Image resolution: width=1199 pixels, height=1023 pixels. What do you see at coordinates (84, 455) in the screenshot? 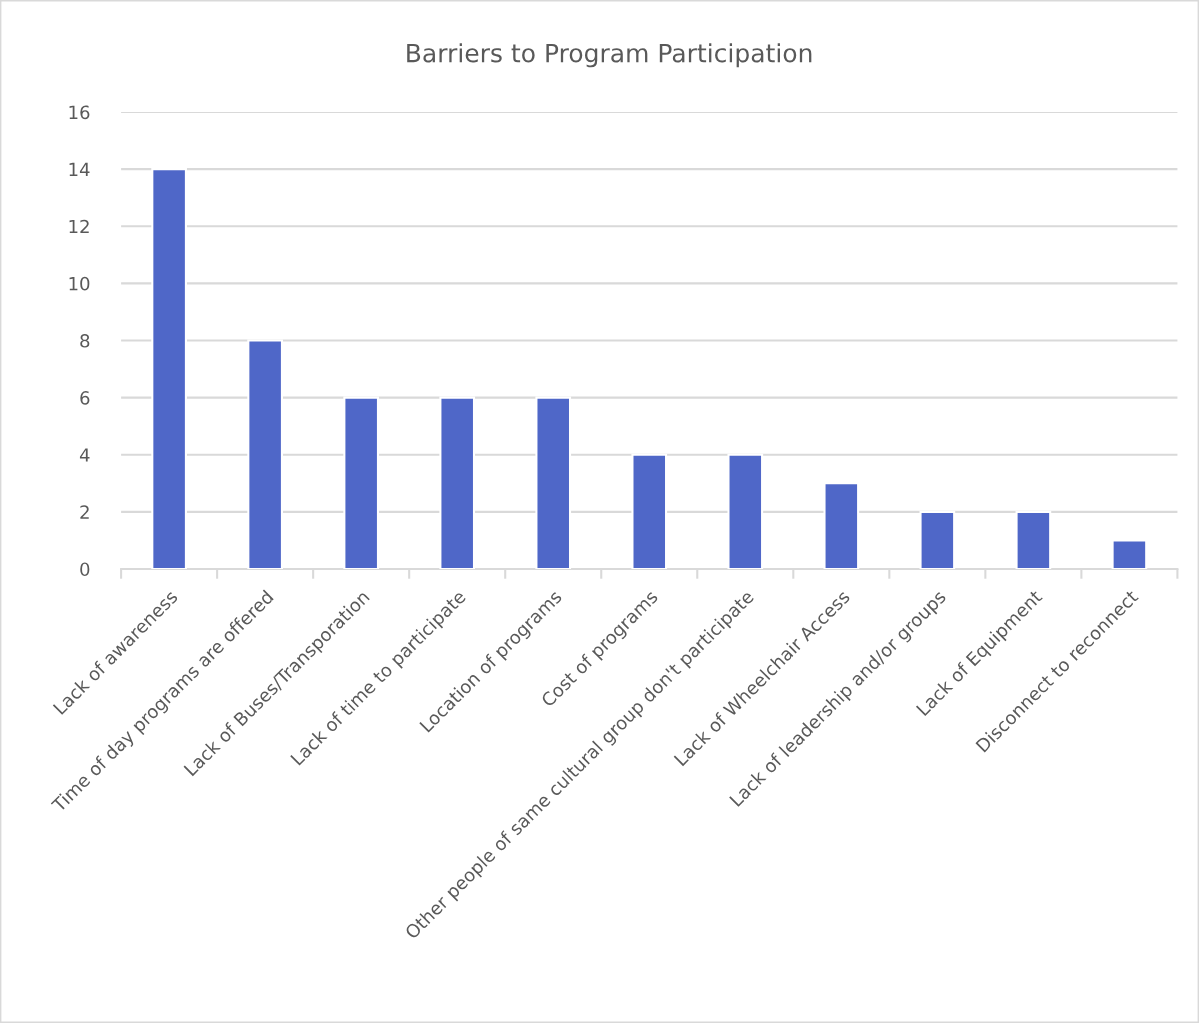
I see `y-tick-label: 4` at bounding box center [84, 455].